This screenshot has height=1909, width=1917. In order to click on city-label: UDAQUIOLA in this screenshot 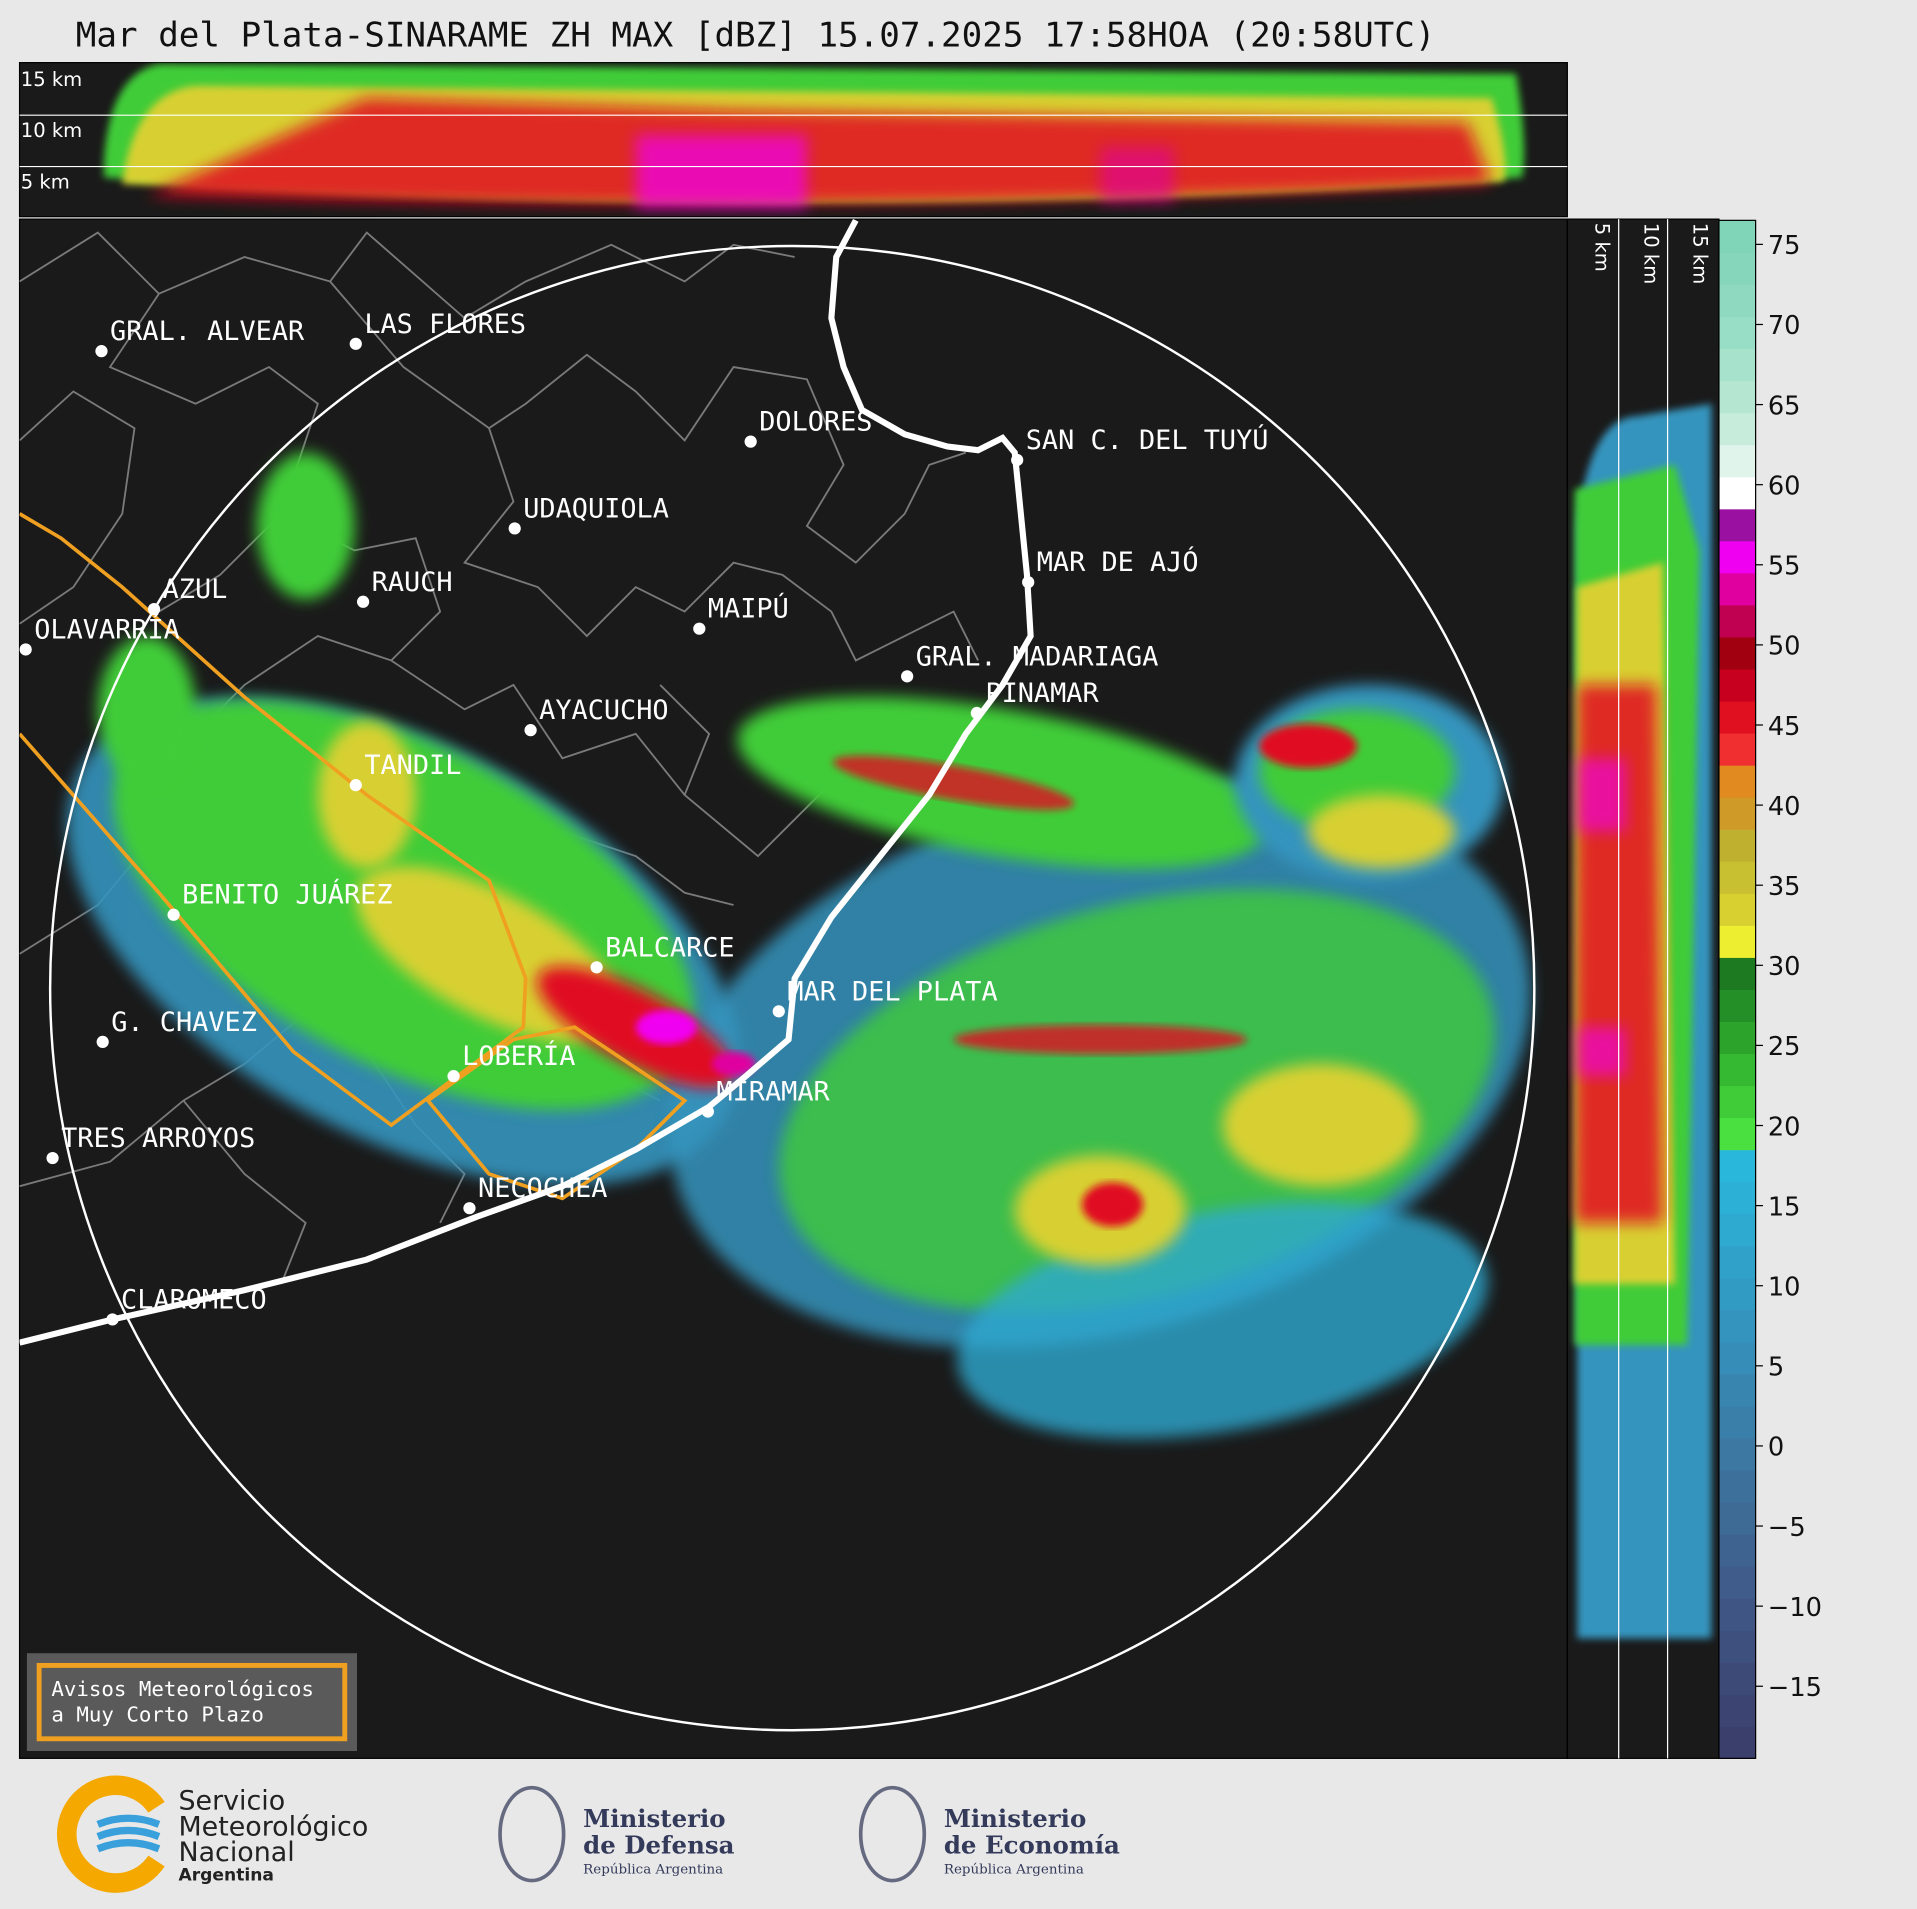, I will do `click(596, 508)`.